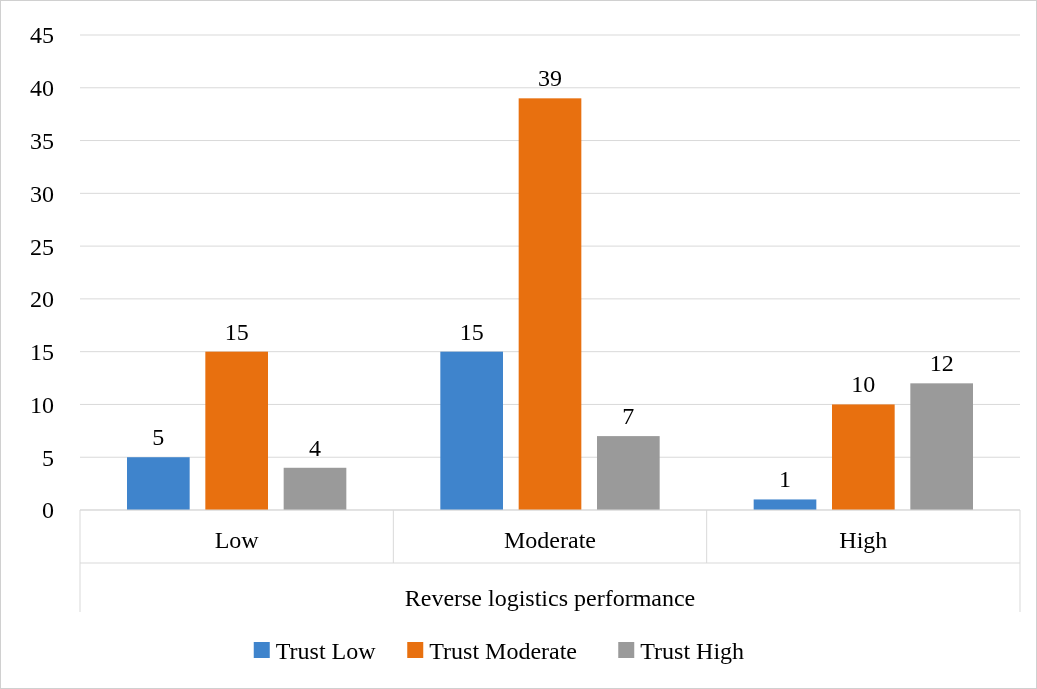  What do you see at coordinates (785, 479) in the screenshot?
I see `data-label: 1` at bounding box center [785, 479].